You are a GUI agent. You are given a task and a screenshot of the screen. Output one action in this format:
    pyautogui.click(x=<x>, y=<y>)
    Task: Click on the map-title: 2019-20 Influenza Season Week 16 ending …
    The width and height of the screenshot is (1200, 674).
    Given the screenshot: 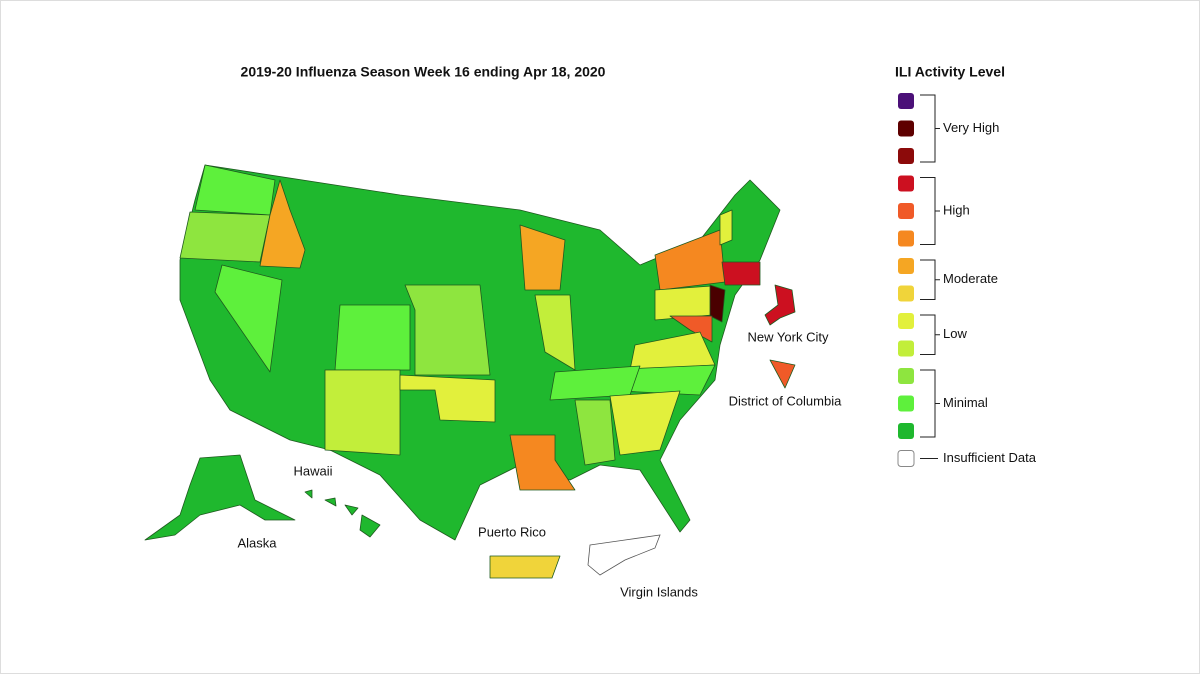 What is the action you would take?
    pyautogui.click(x=423, y=72)
    